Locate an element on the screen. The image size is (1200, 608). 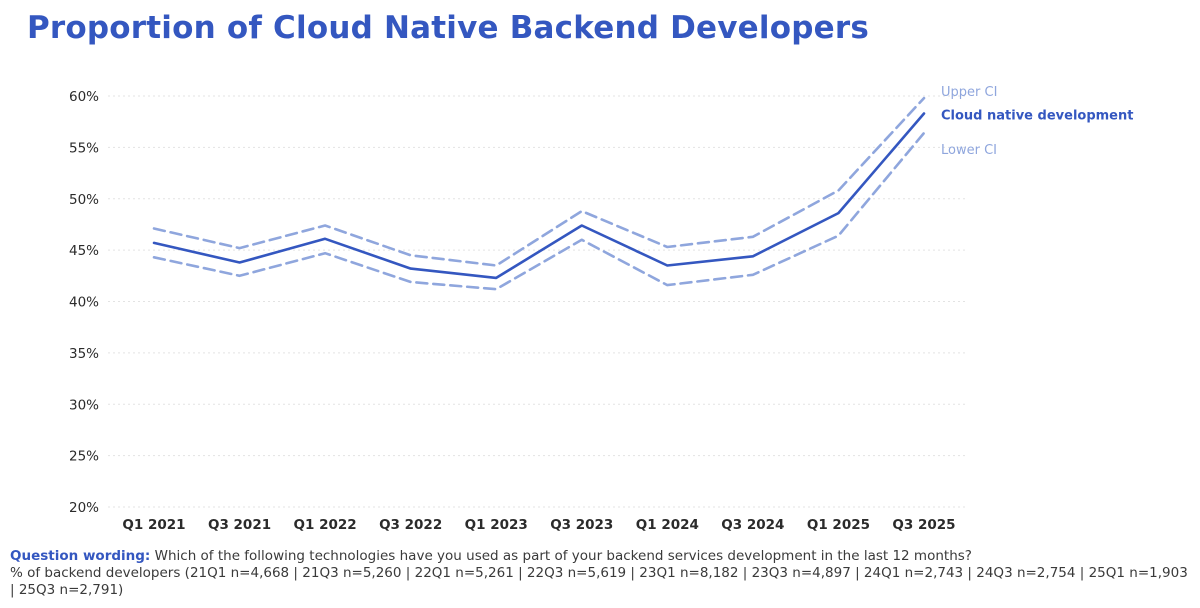
x-tick-label: Q1 2022 is located at coordinates (325, 525).